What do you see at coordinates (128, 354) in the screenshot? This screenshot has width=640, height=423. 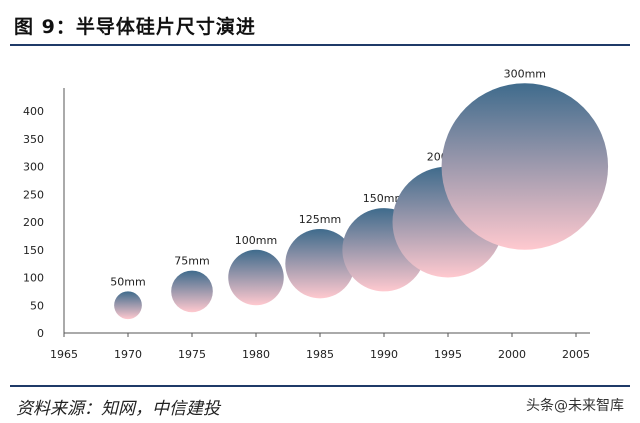 I see `x-tick-label: 1970` at bounding box center [128, 354].